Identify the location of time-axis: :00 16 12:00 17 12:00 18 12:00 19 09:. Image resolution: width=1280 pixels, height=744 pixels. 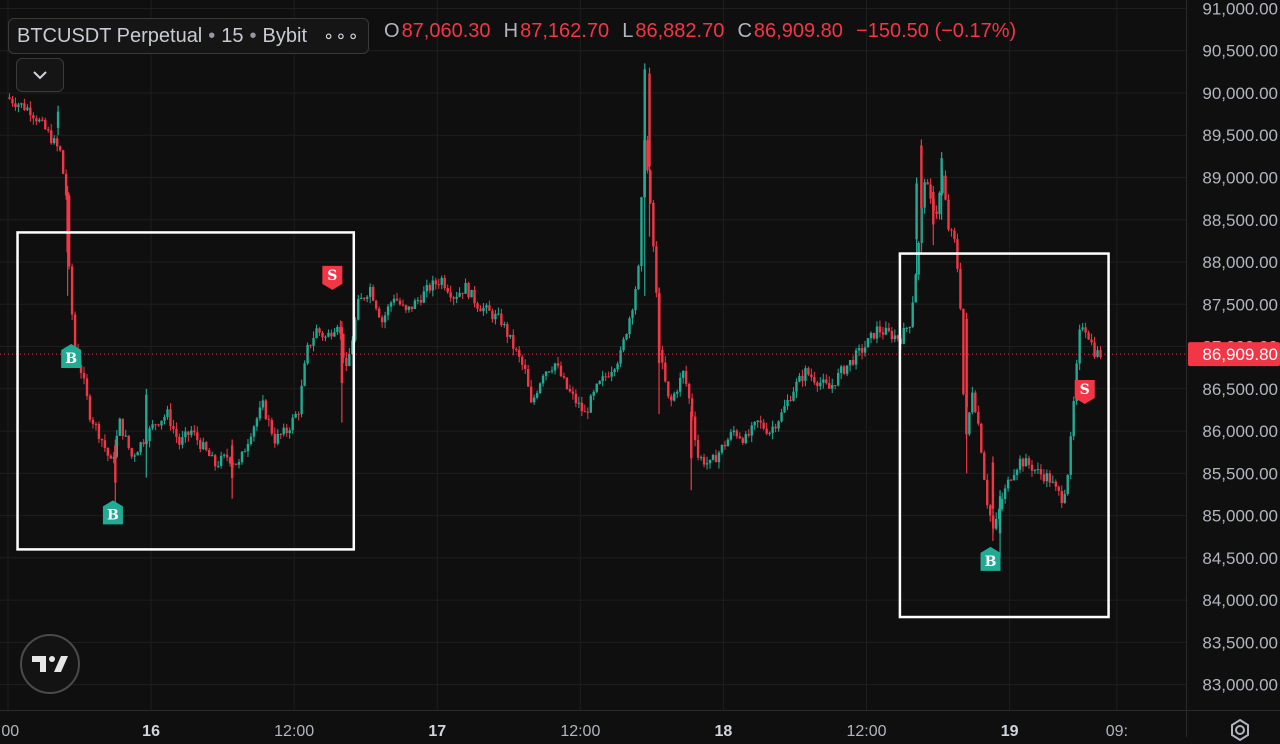
(640, 723).